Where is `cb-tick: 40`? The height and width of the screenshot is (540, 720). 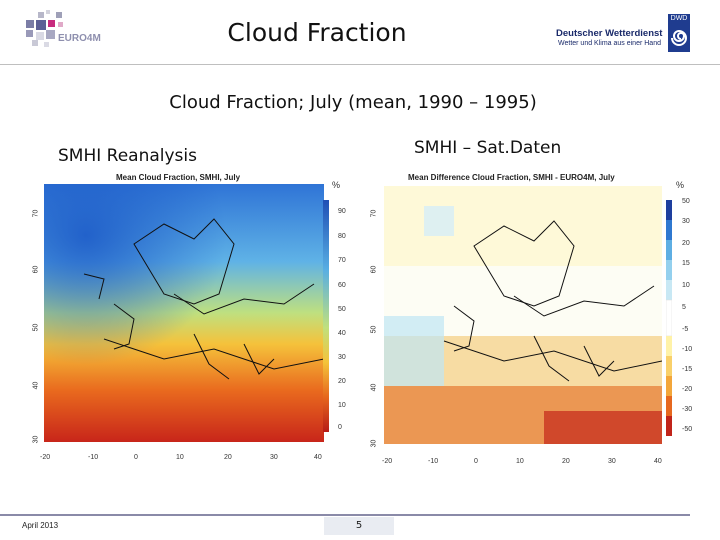
cb-tick: 40 is located at coordinates (342, 333).